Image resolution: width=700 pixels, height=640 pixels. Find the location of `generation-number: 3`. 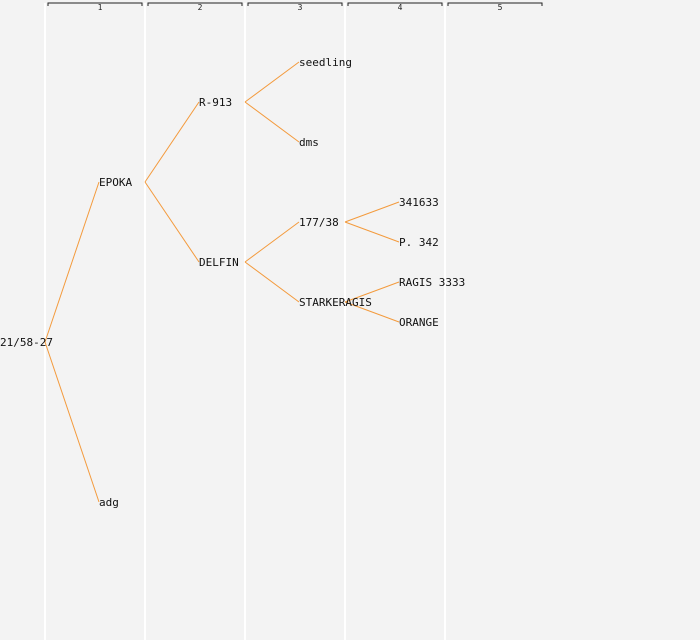

generation-number: 3 is located at coordinates (300, 7).